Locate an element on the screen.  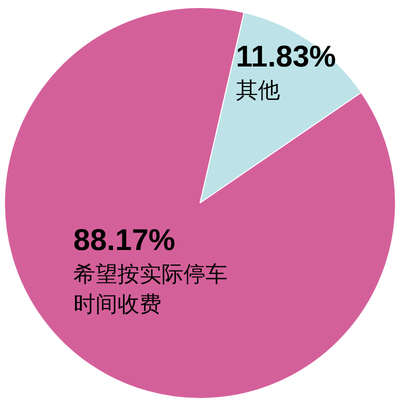
data-label: 11.83% is located at coordinates (286, 57).